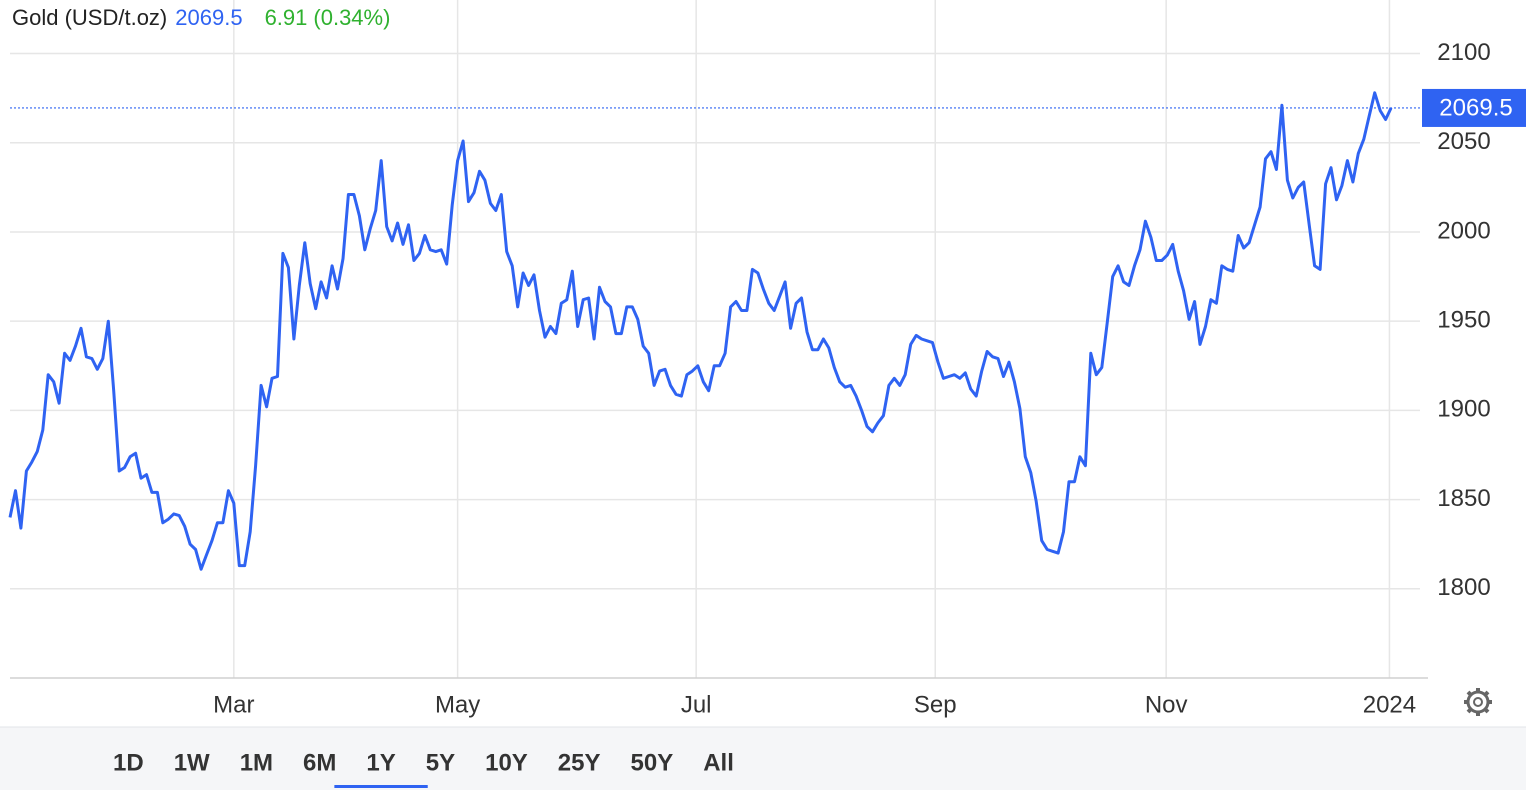 The width and height of the screenshot is (1526, 790). Describe the element at coordinates (652, 762) in the screenshot. I see `range-button: 50Y` at that location.